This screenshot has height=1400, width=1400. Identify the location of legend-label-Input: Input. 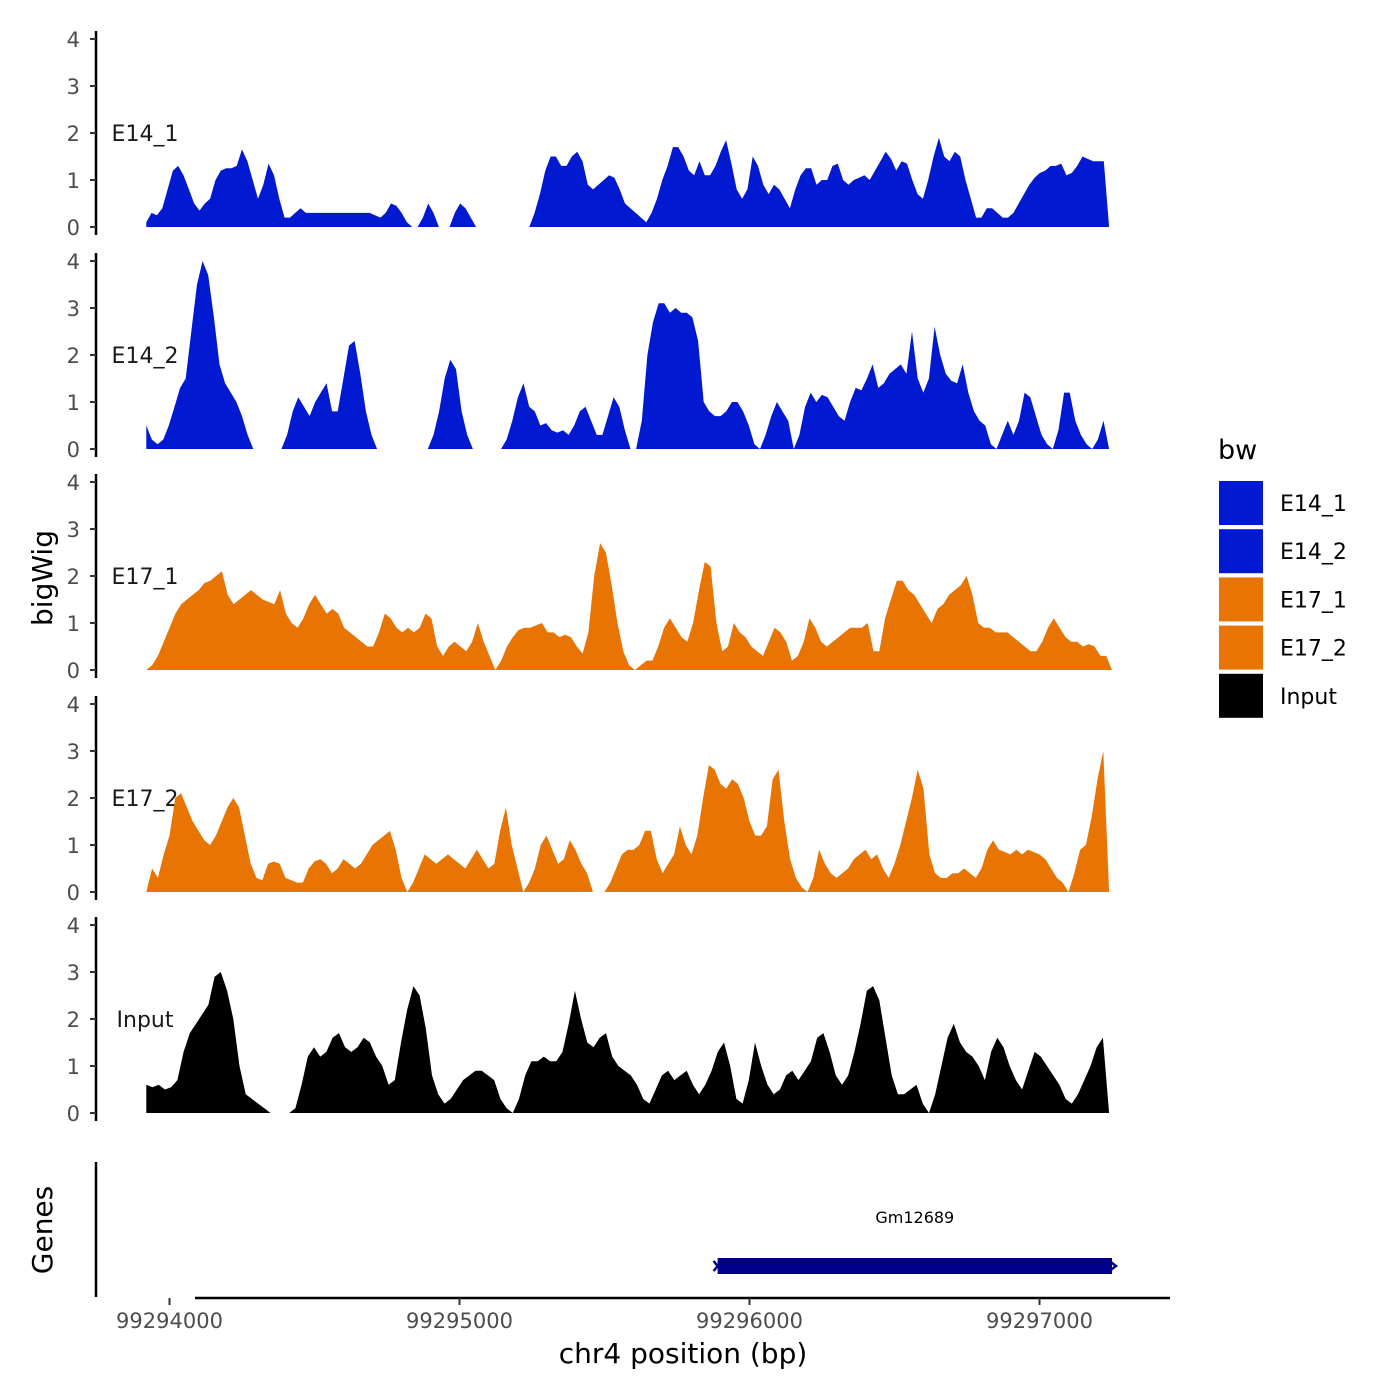
(1308, 697).